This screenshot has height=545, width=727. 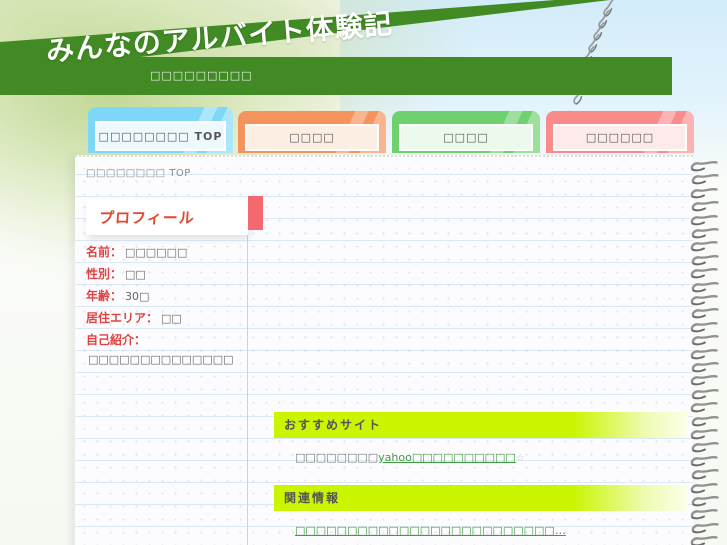 I want to click on profile-row-area: 居住エリア： □□, so click(x=166, y=318).